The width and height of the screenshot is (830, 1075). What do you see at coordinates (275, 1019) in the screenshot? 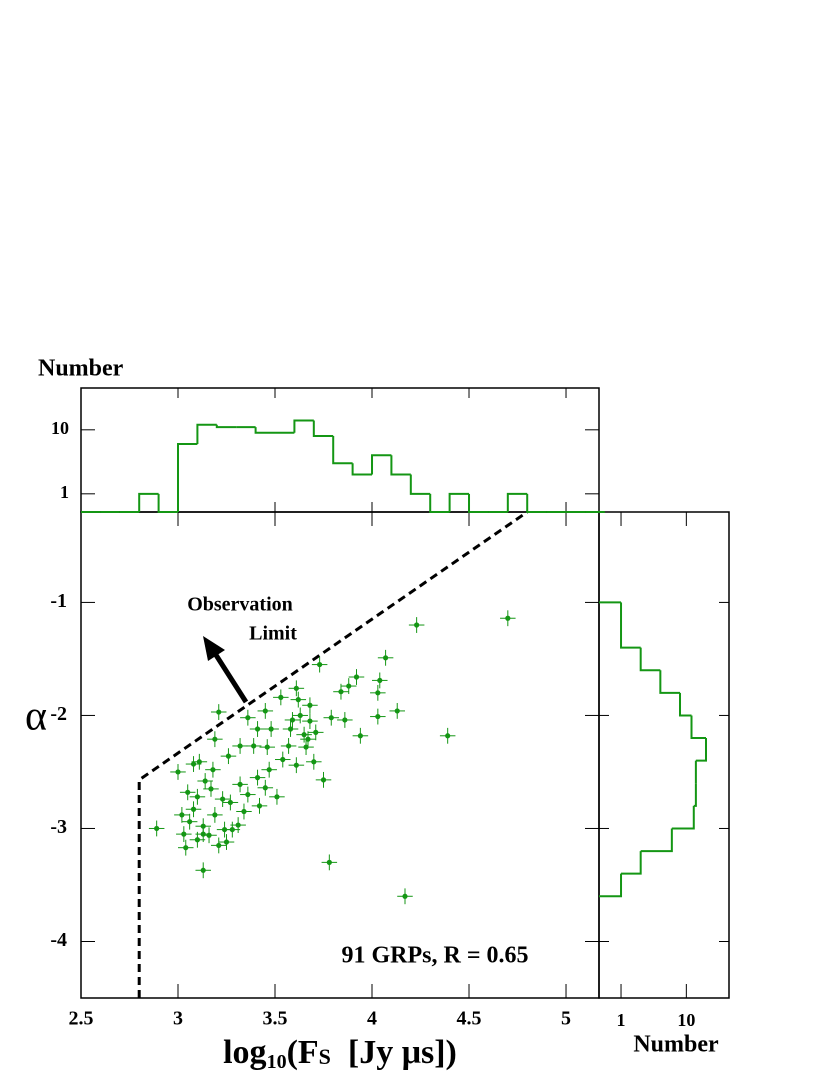
I see `x-tick-label: 3.5` at bounding box center [275, 1019].